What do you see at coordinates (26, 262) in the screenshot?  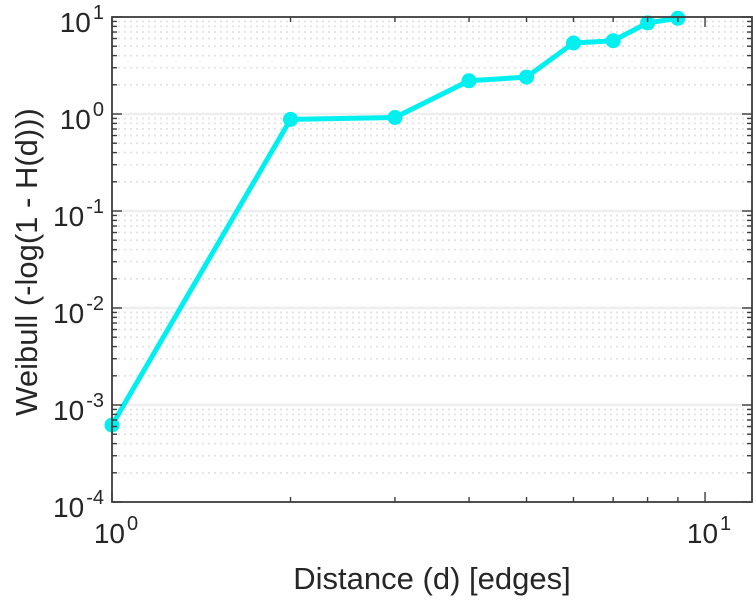 I see `y-axis-label: Weibull (-log(1 - H(d)))` at bounding box center [26, 262].